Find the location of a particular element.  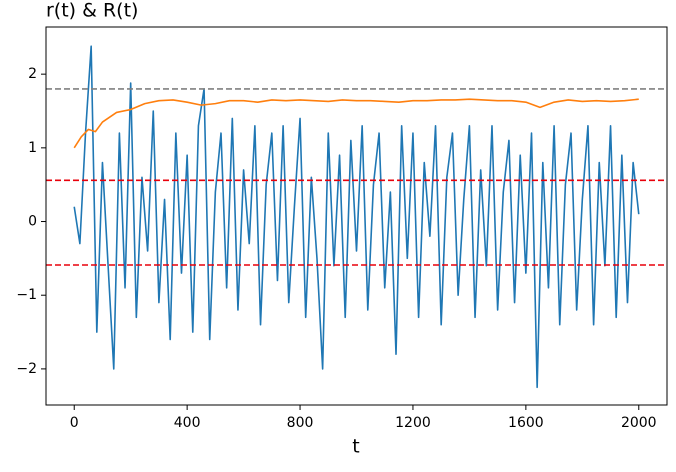

x-tick-label: 1200 is located at coordinates (413, 423).